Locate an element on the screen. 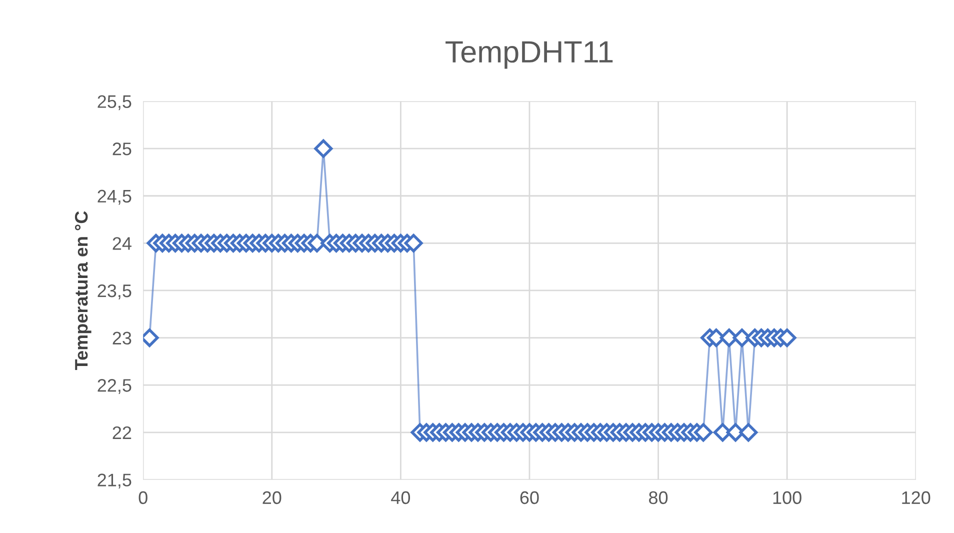 The height and width of the screenshot is (533, 954). y-axis-title: Temperatura en °C is located at coordinates (83, 290).